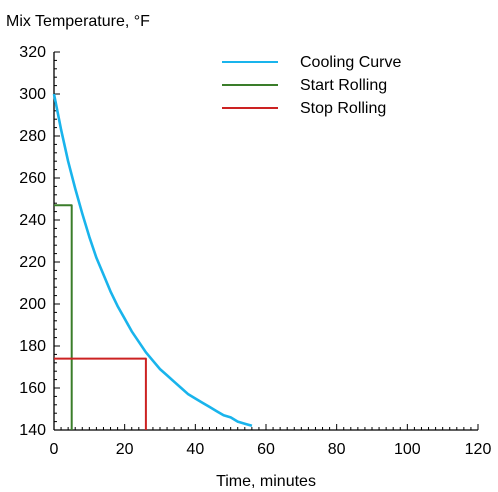 The width and height of the screenshot is (498, 492). Describe the element at coordinates (195, 449) in the screenshot. I see `x-tick-label: 40` at that location.